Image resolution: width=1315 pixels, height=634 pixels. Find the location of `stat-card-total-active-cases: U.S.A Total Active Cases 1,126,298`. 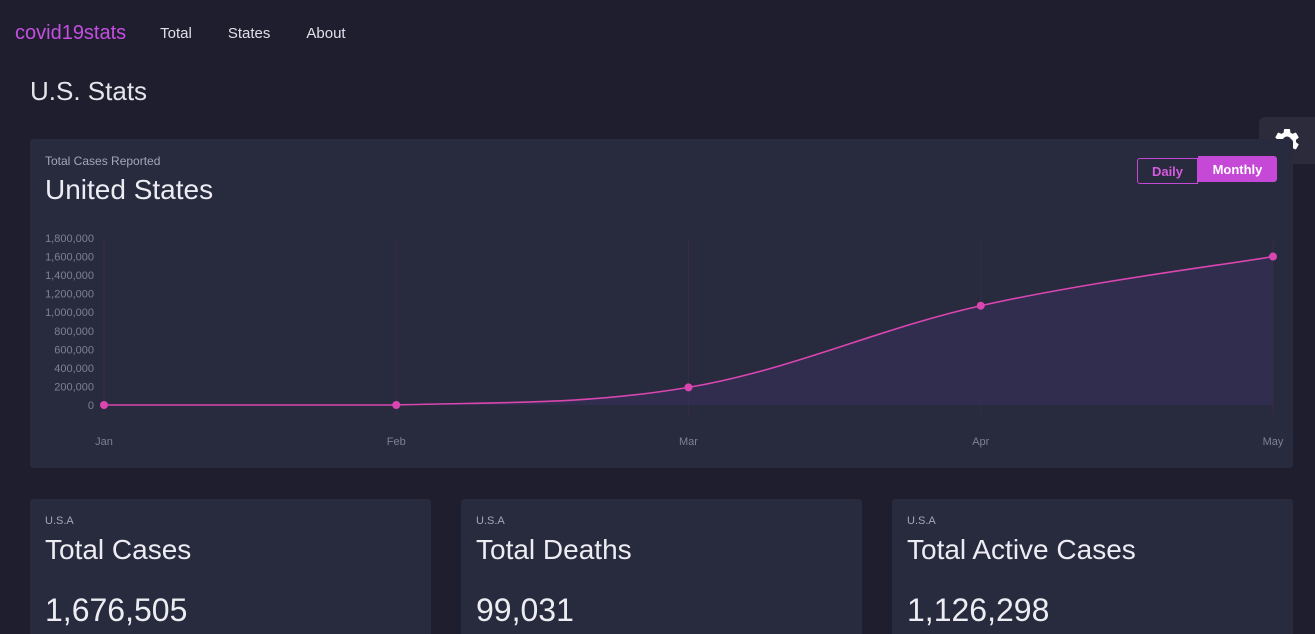

stat-card-total-active-cases: U.S.A Total Active Cases 1,126,298 is located at coordinates (1092, 566).